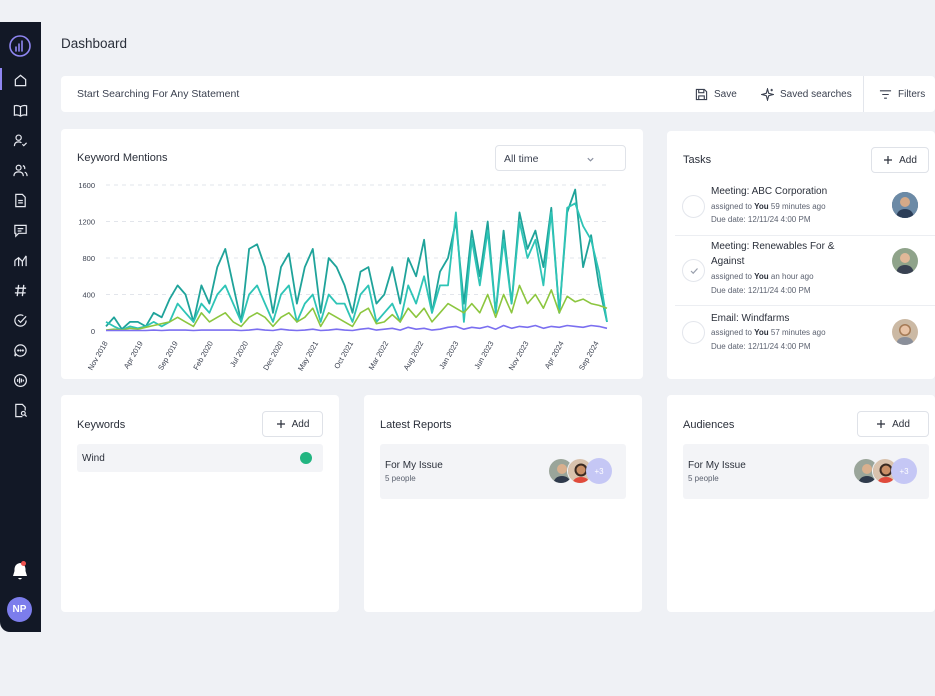 This screenshot has width=935, height=696. Describe the element at coordinates (816, 94) in the screenshot. I see `saved-searches-label: Saved searches` at that location.